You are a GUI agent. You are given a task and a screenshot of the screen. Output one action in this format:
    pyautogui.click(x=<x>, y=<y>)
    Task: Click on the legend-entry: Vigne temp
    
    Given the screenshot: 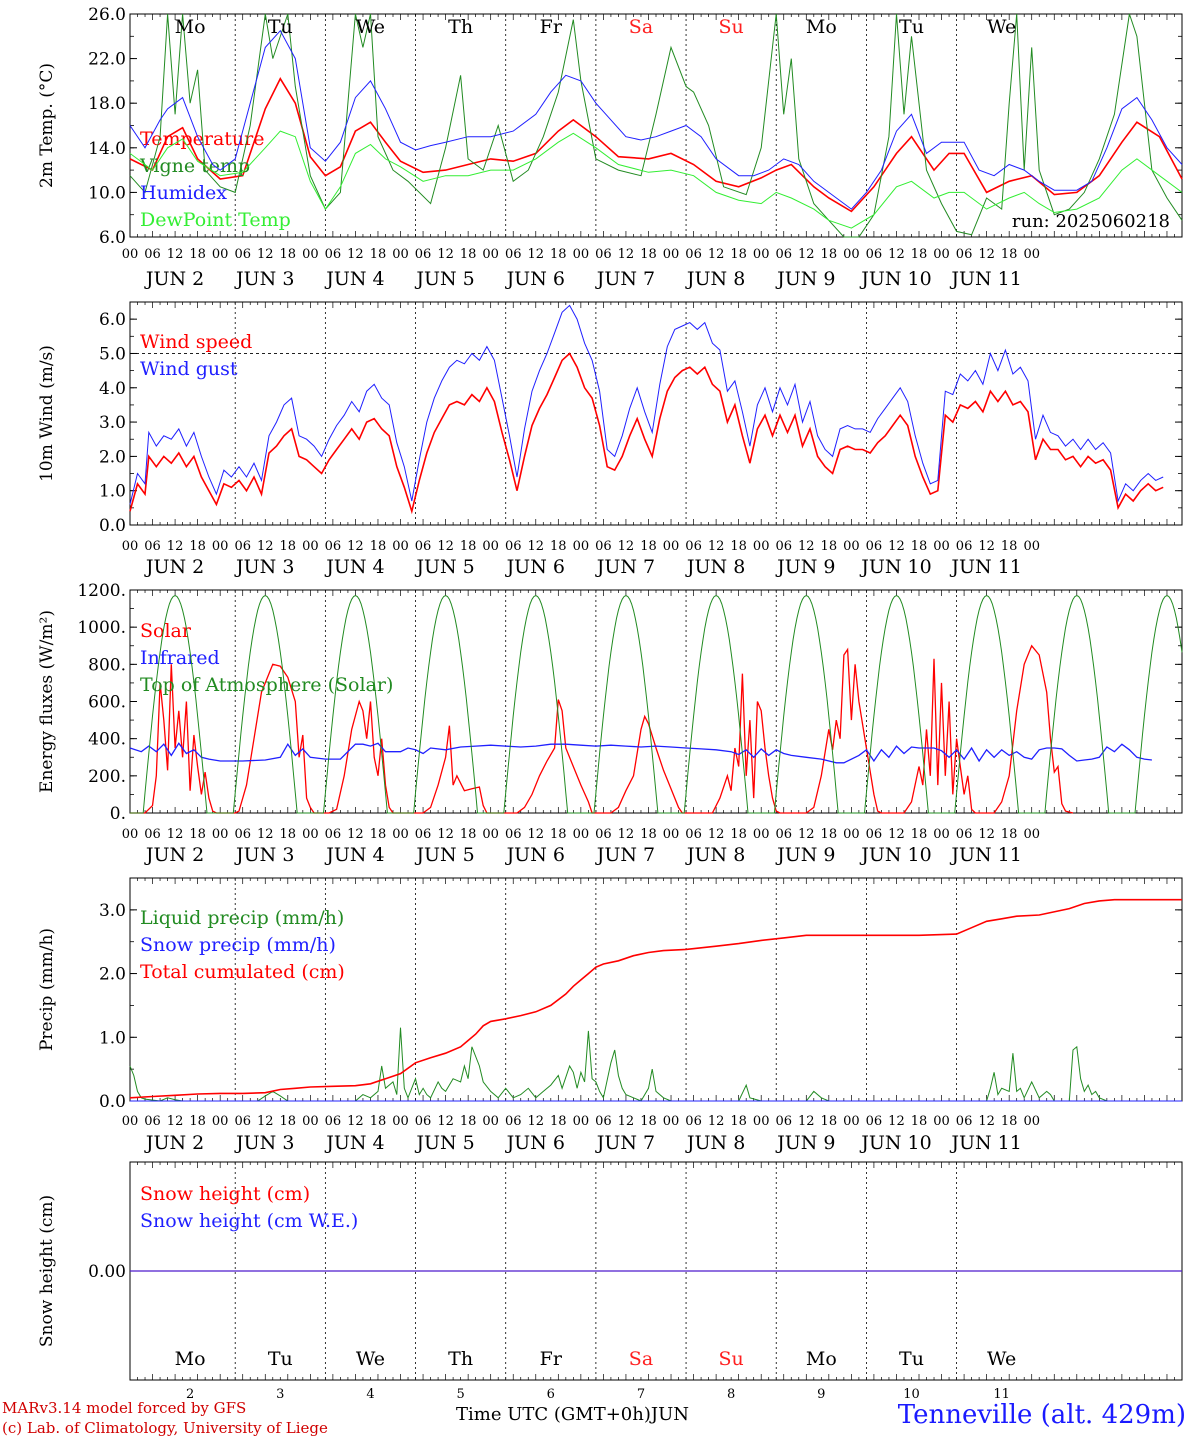 What is the action you would take?
    pyautogui.click(x=194, y=166)
    